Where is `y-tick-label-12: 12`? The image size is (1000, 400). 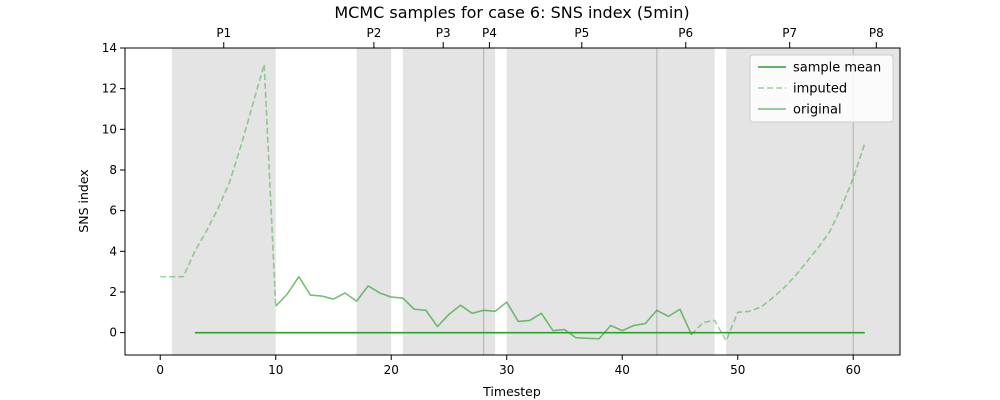
y-tick-label-12: 12 is located at coordinates (109, 89).